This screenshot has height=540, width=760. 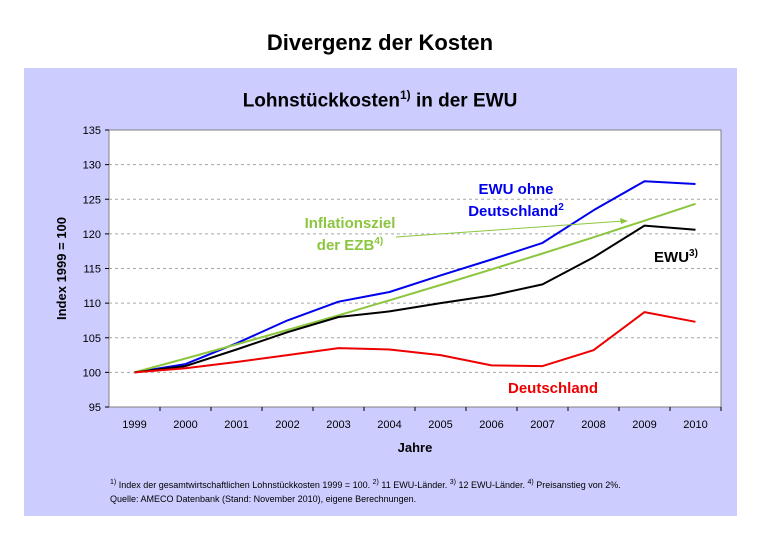 I want to click on y-tick-label-125: 125, so click(x=92, y=200).